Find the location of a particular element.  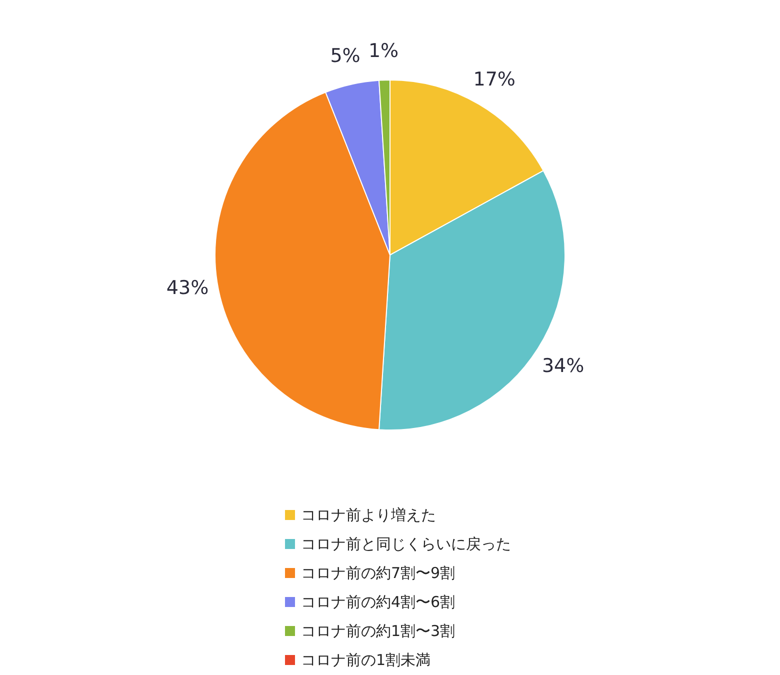

legend-label: コロナ前より増えた is located at coordinates (368, 515).